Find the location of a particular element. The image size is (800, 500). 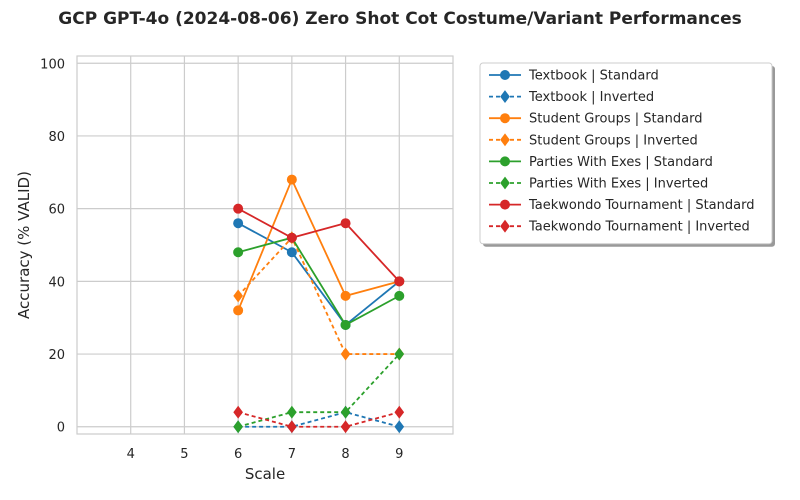

legend-item: Textbook | Inverted is located at coordinates (571, 97).